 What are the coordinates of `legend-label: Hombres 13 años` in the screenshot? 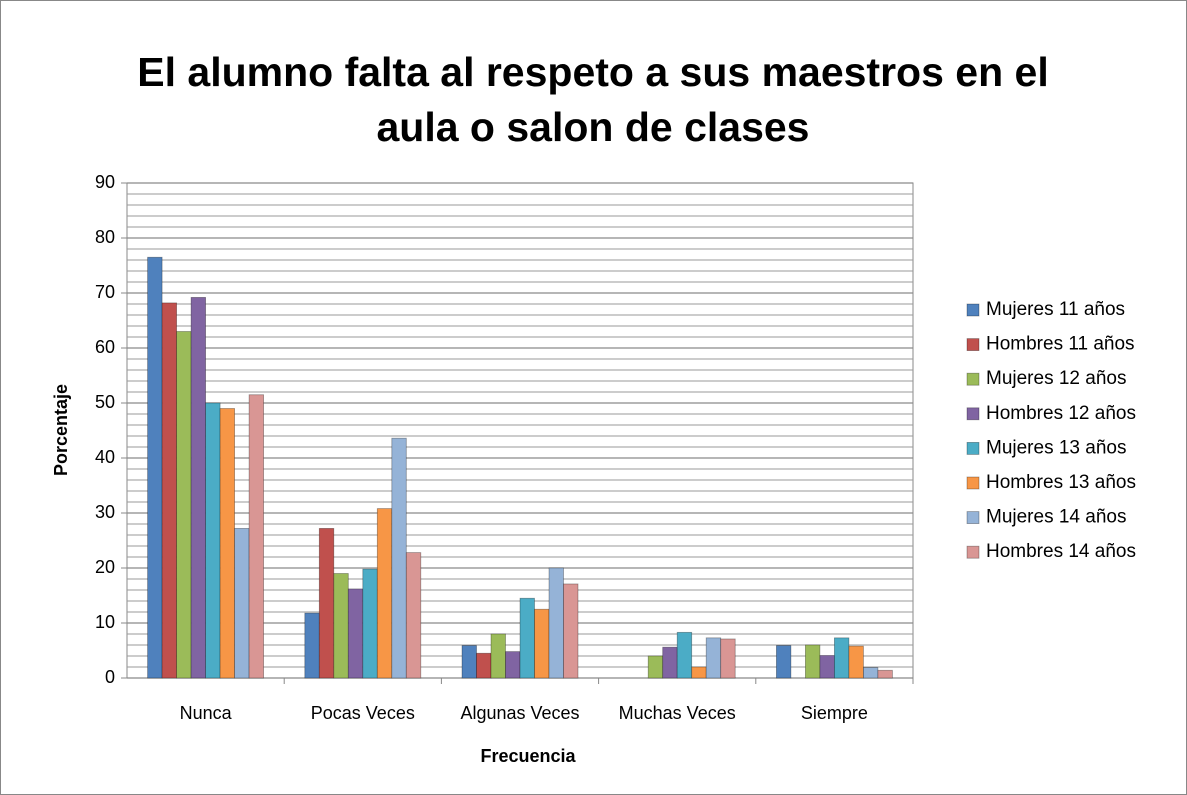 It's located at (1061, 482).